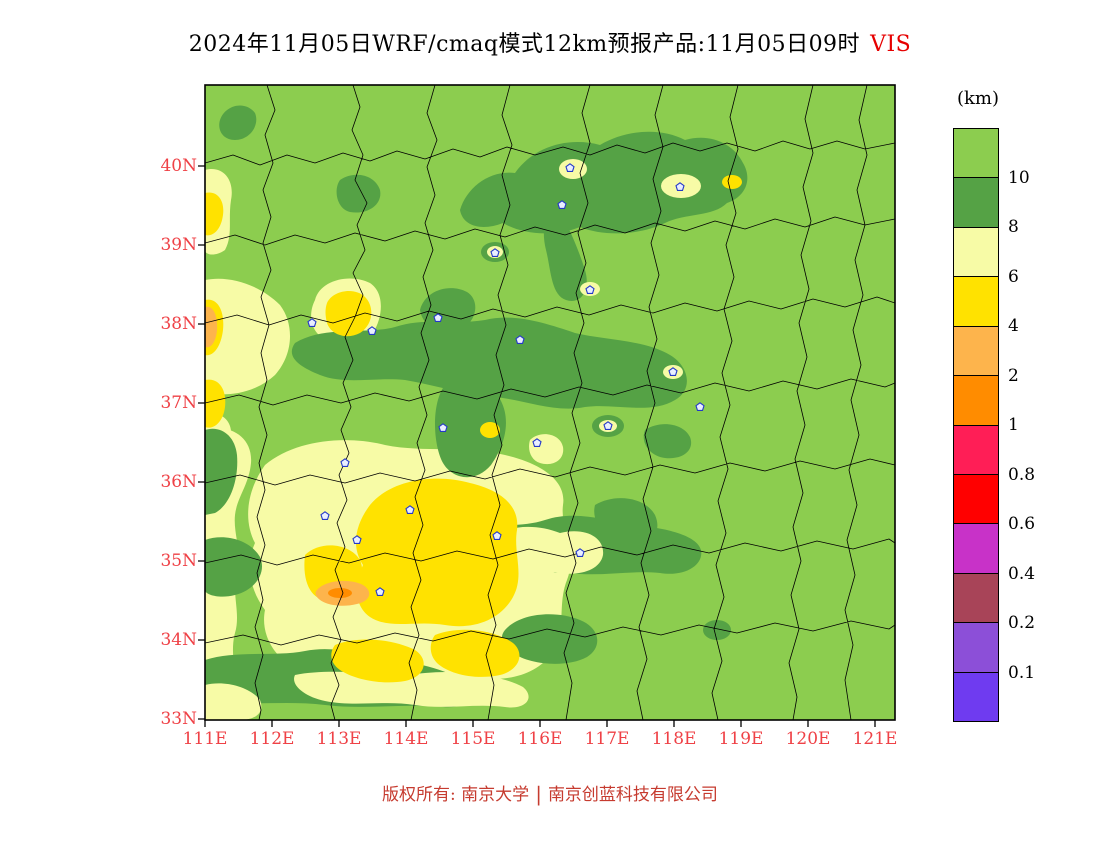  Describe the element at coordinates (178, 719) in the screenshot. I see `lat-tick-label: 33N` at that location.